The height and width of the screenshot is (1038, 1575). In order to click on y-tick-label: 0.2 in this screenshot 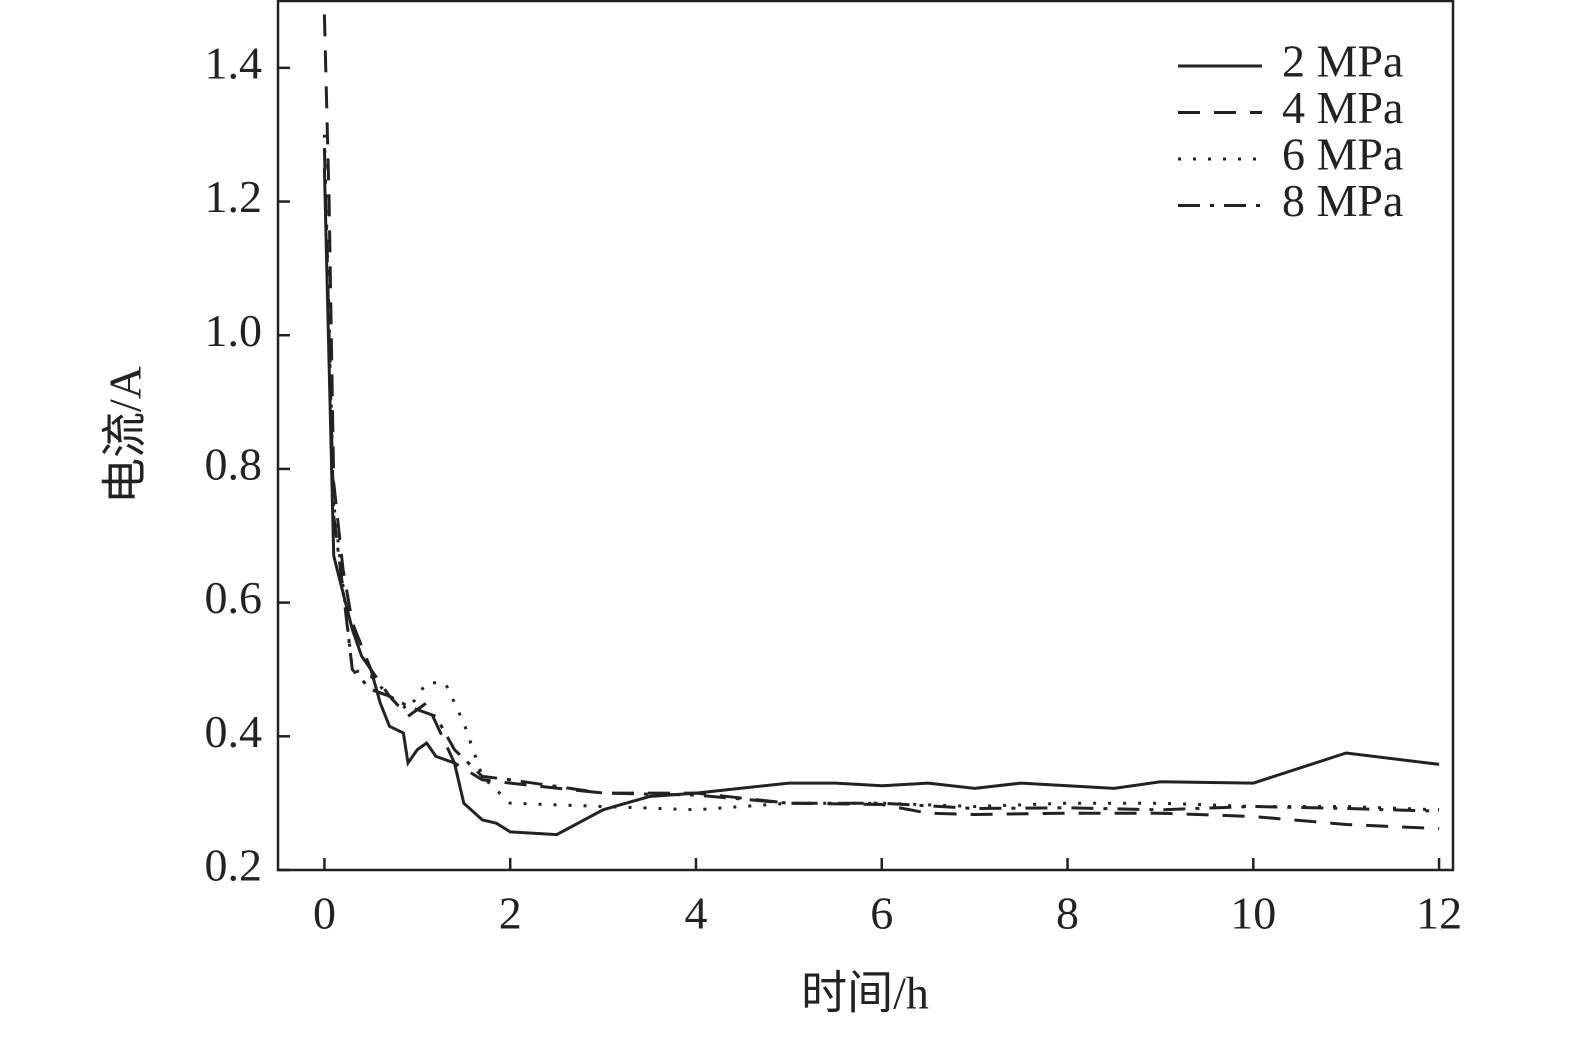, I will do `click(234, 865)`.